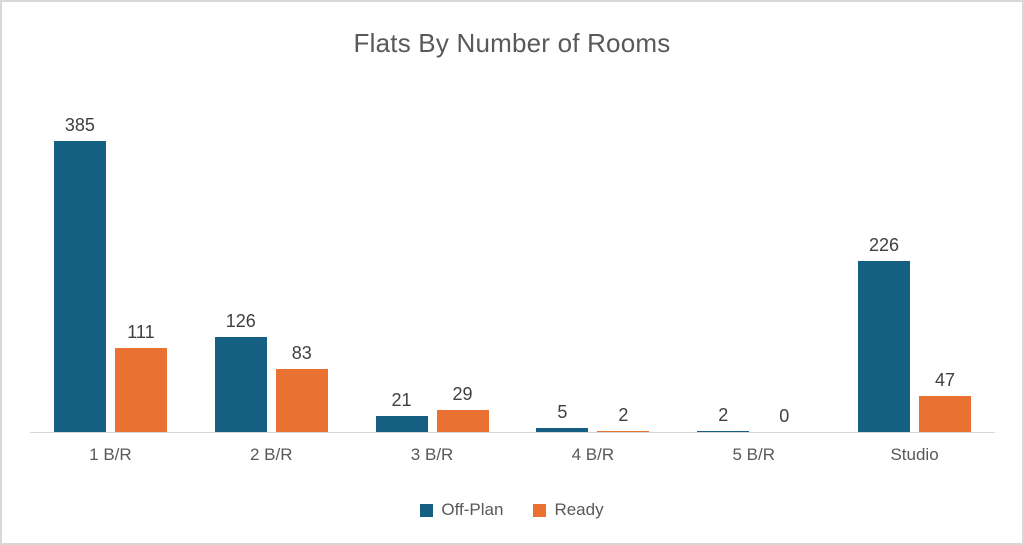  What do you see at coordinates (914, 252) in the screenshot?
I see `bar-group: 226 47` at bounding box center [914, 252].